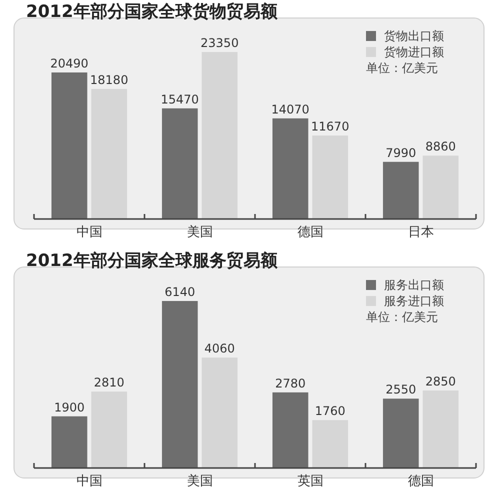 The image size is (498, 498). I want to click on data-label: 4060, so click(219, 349).